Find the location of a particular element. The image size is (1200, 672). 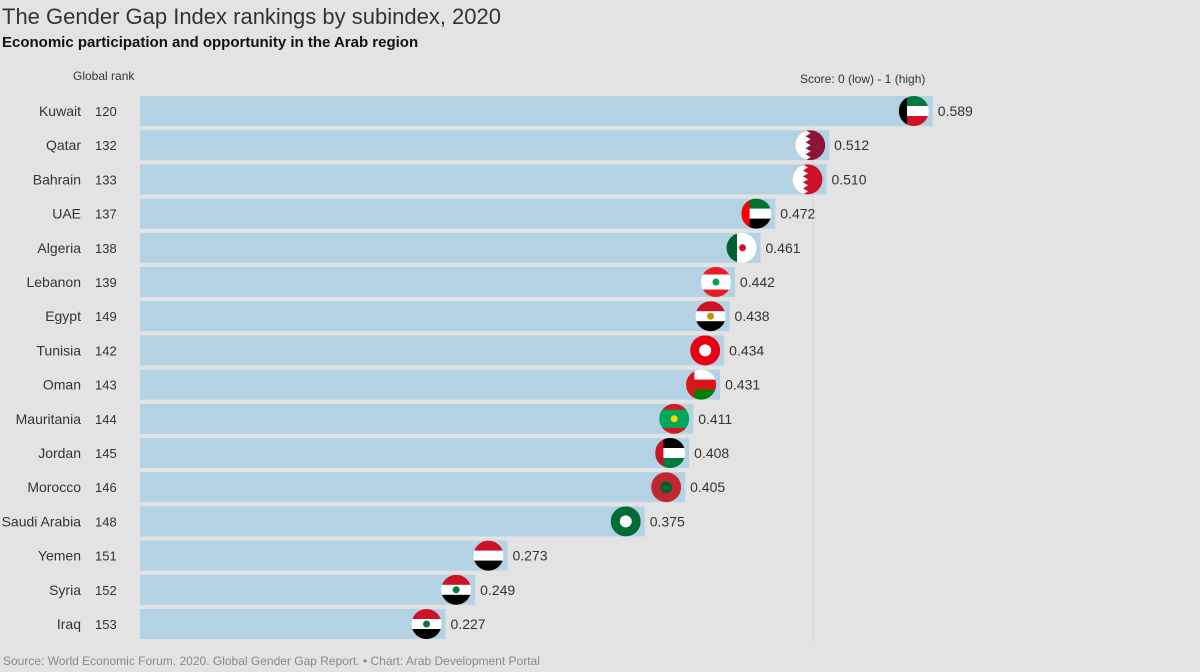

country-label: UAE is located at coordinates (66, 214).